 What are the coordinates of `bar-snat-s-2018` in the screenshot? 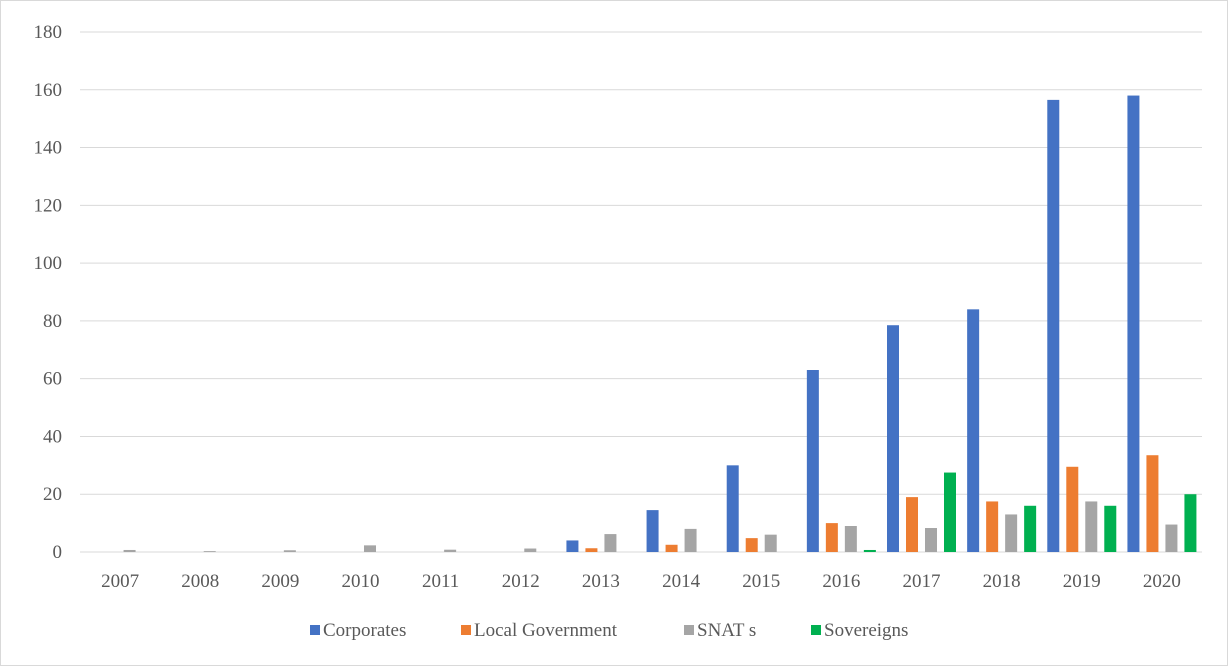 It's located at (1011, 533).